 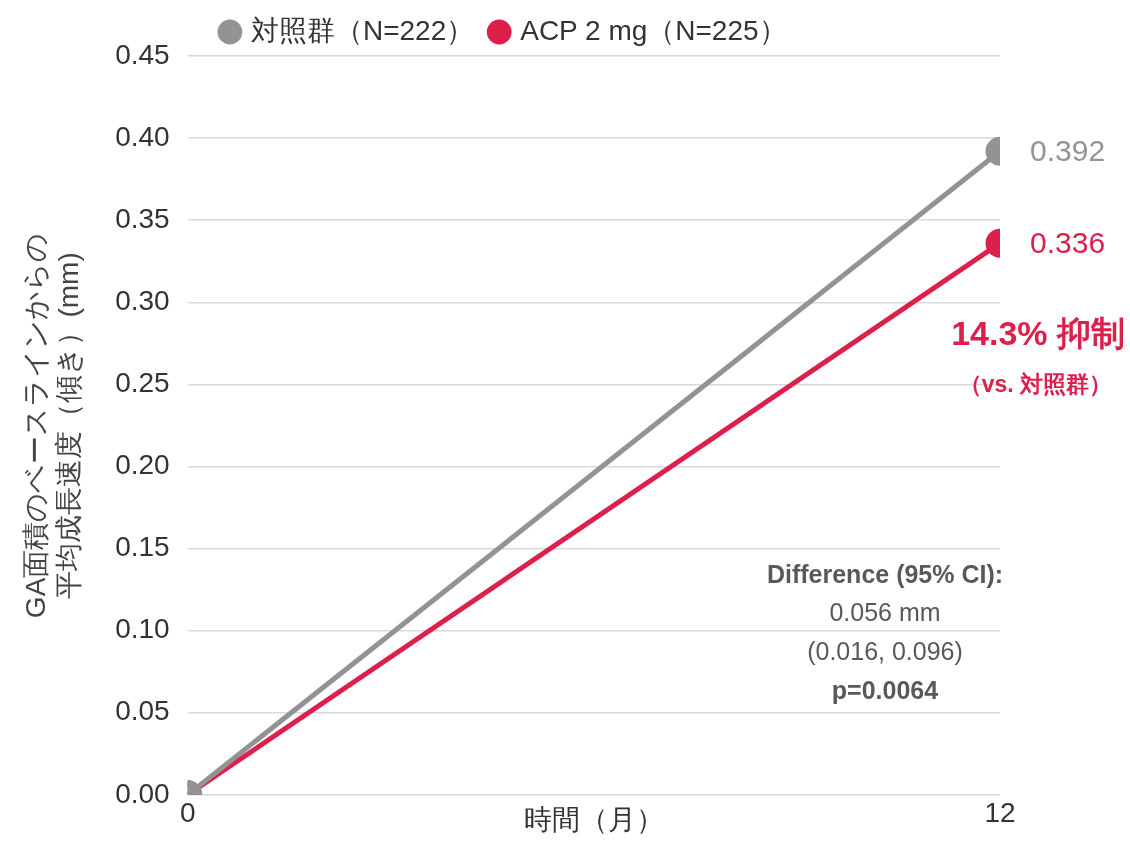 I want to click on annotation: Difference (95% CI):, so click(x=885, y=573).